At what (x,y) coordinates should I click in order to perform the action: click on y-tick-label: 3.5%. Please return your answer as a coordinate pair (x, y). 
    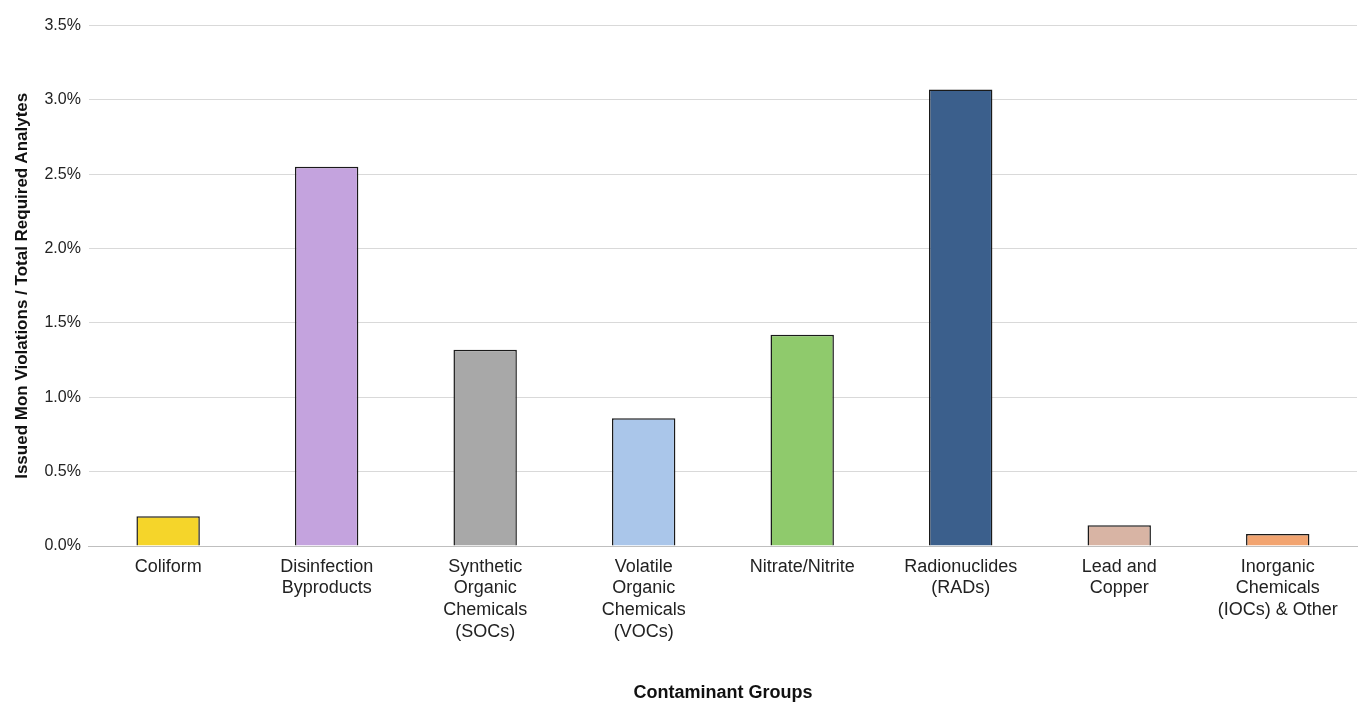
    Looking at the image, I should click on (62, 25).